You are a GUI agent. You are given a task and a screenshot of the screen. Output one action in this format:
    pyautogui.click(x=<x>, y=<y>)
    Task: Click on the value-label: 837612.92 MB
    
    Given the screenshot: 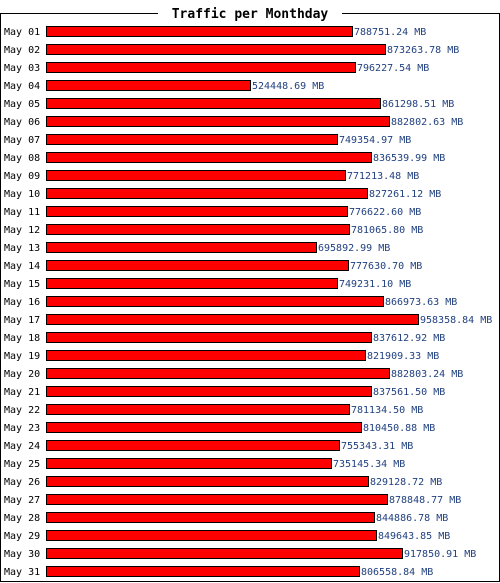 What is the action you would take?
    pyautogui.click(x=409, y=338)
    